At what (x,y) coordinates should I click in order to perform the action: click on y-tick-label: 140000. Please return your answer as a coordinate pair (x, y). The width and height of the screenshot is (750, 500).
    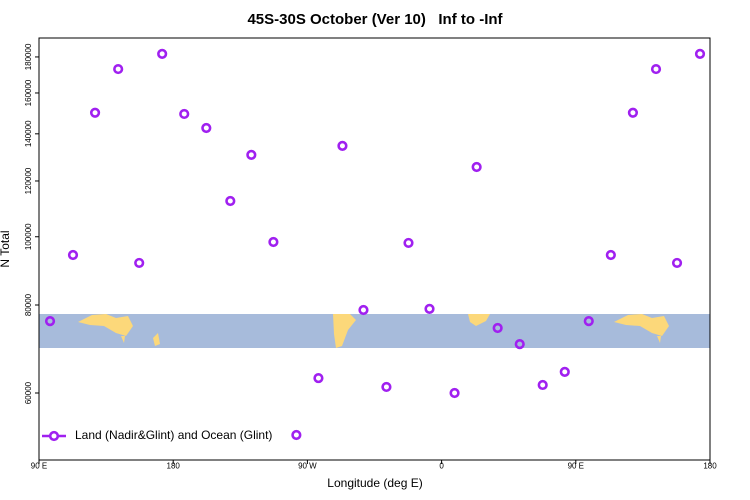
    Looking at the image, I should click on (28, 133).